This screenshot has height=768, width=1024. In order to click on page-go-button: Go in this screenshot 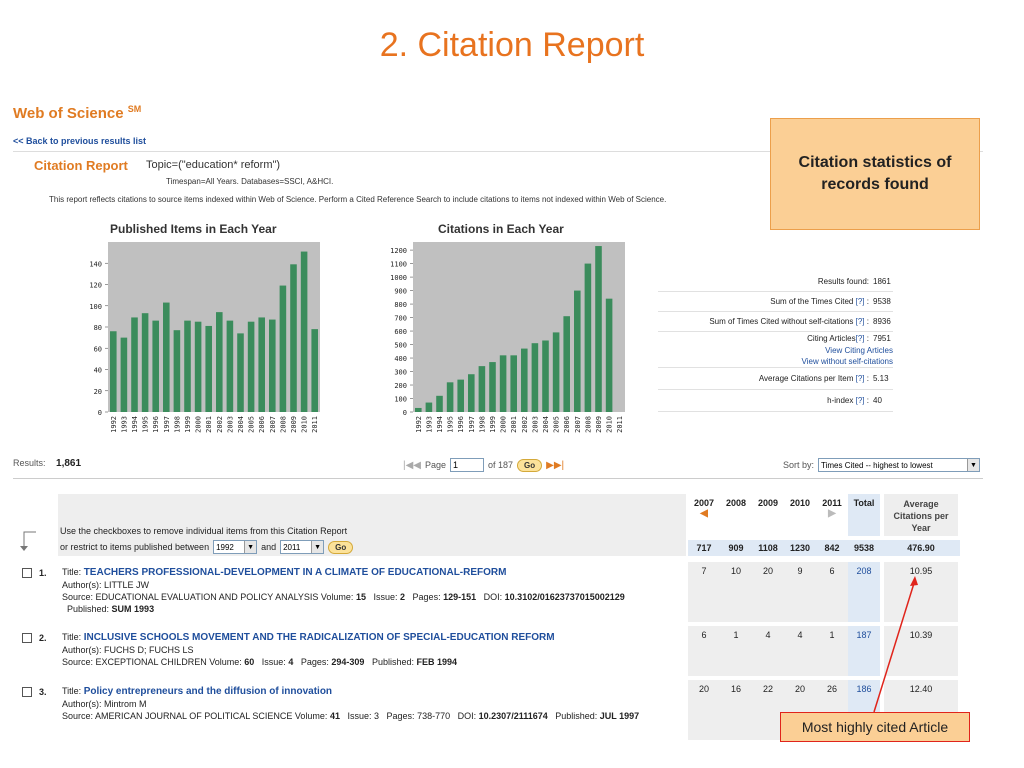, I will do `click(530, 465)`.